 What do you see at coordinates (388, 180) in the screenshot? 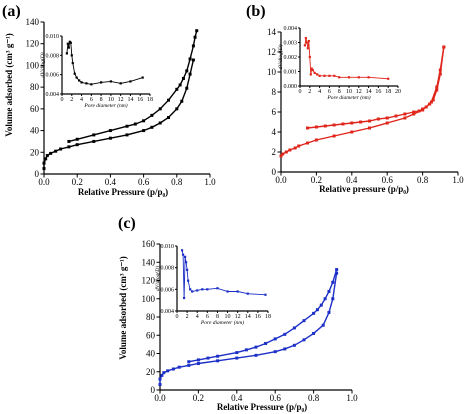
I see `chart-b-x-tick-label: 0.6` at bounding box center [388, 180].